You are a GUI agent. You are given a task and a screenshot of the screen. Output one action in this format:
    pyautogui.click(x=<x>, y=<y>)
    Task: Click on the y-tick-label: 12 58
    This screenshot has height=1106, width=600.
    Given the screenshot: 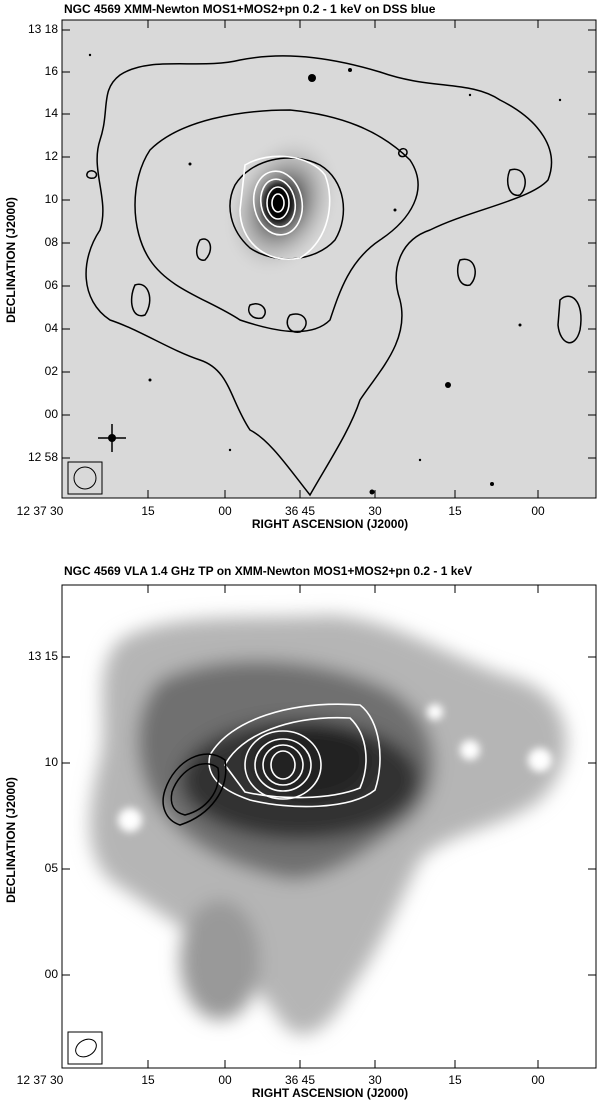 What is the action you would take?
    pyautogui.click(x=43, y=457)
    